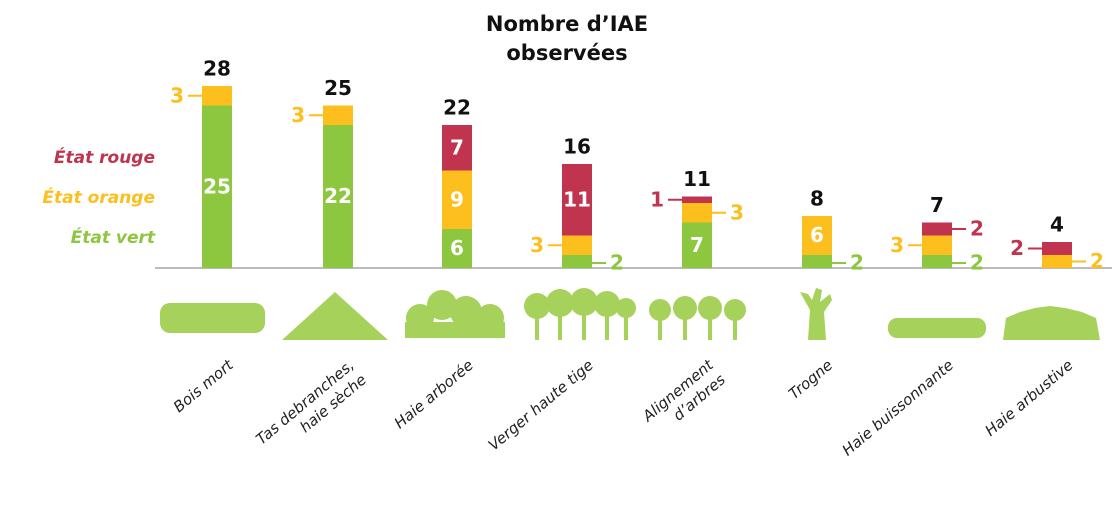 Image resolution: width=1115 pixels, height=505 pixels. What do you see at coordinates (1057, 225) in the screenshot?
I see `total-label: 4` at bounding box center [1057, 225].